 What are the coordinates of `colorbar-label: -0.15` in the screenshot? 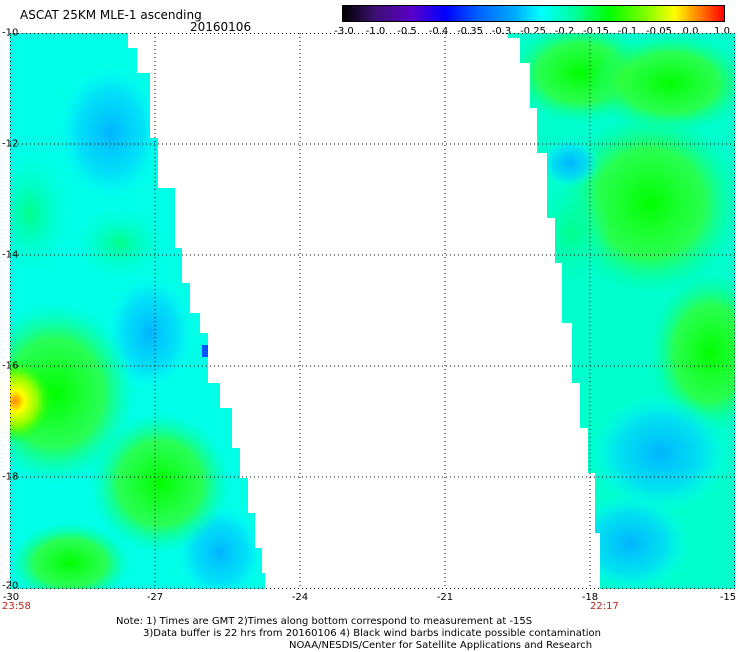 It's located at (596, 31).